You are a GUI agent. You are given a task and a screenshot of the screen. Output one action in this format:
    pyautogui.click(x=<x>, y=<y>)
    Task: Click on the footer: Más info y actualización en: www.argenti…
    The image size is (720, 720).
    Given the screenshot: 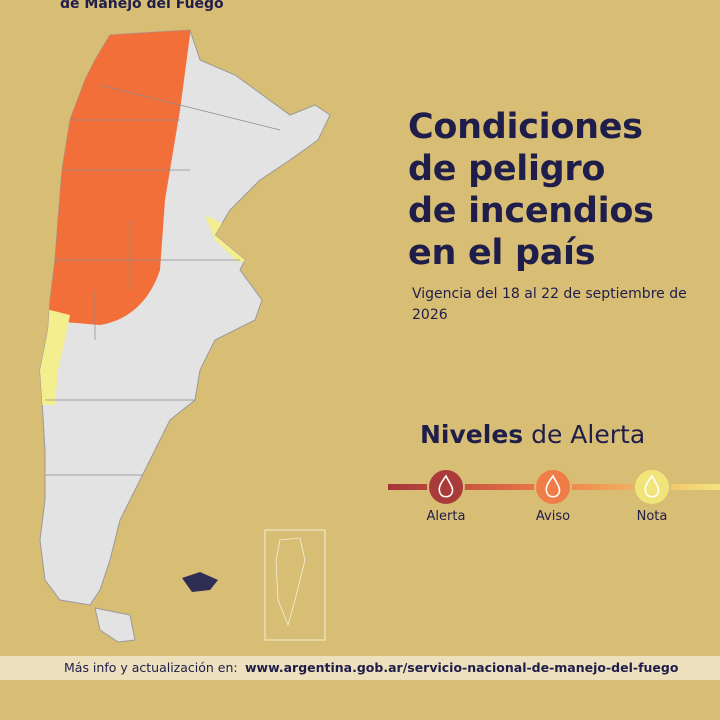 What is the action you would take?
    pyautogui.click(x=360, y=668)
    